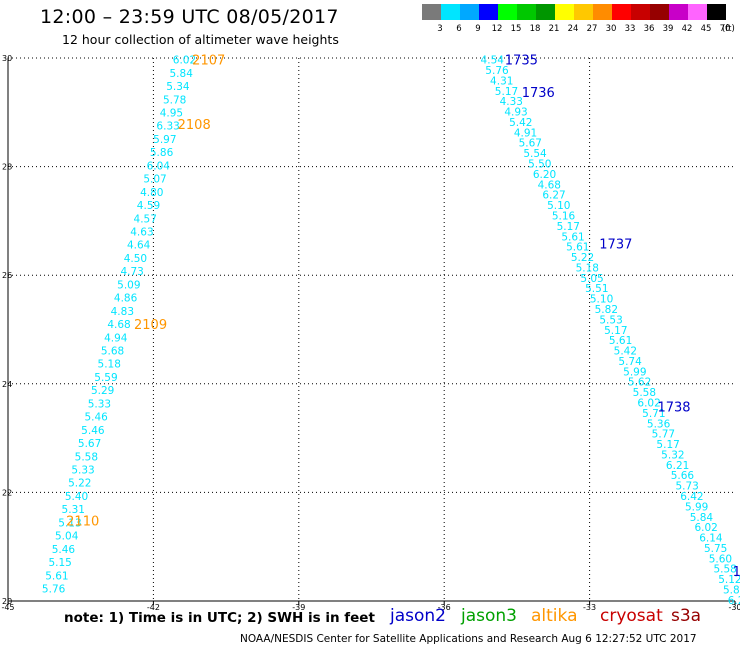 The image size is (740, 650). I want to click on colorbar-unit: (ft), so click(728, 29).